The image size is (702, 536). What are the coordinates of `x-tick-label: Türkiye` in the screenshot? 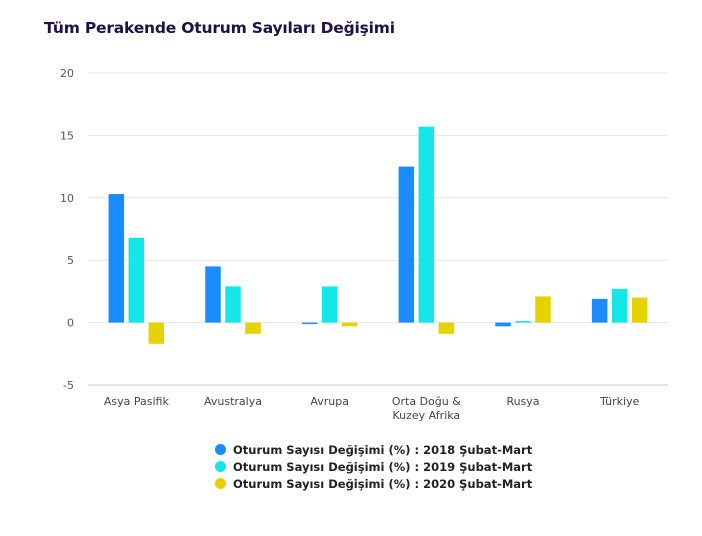 It's located at (619, 401).